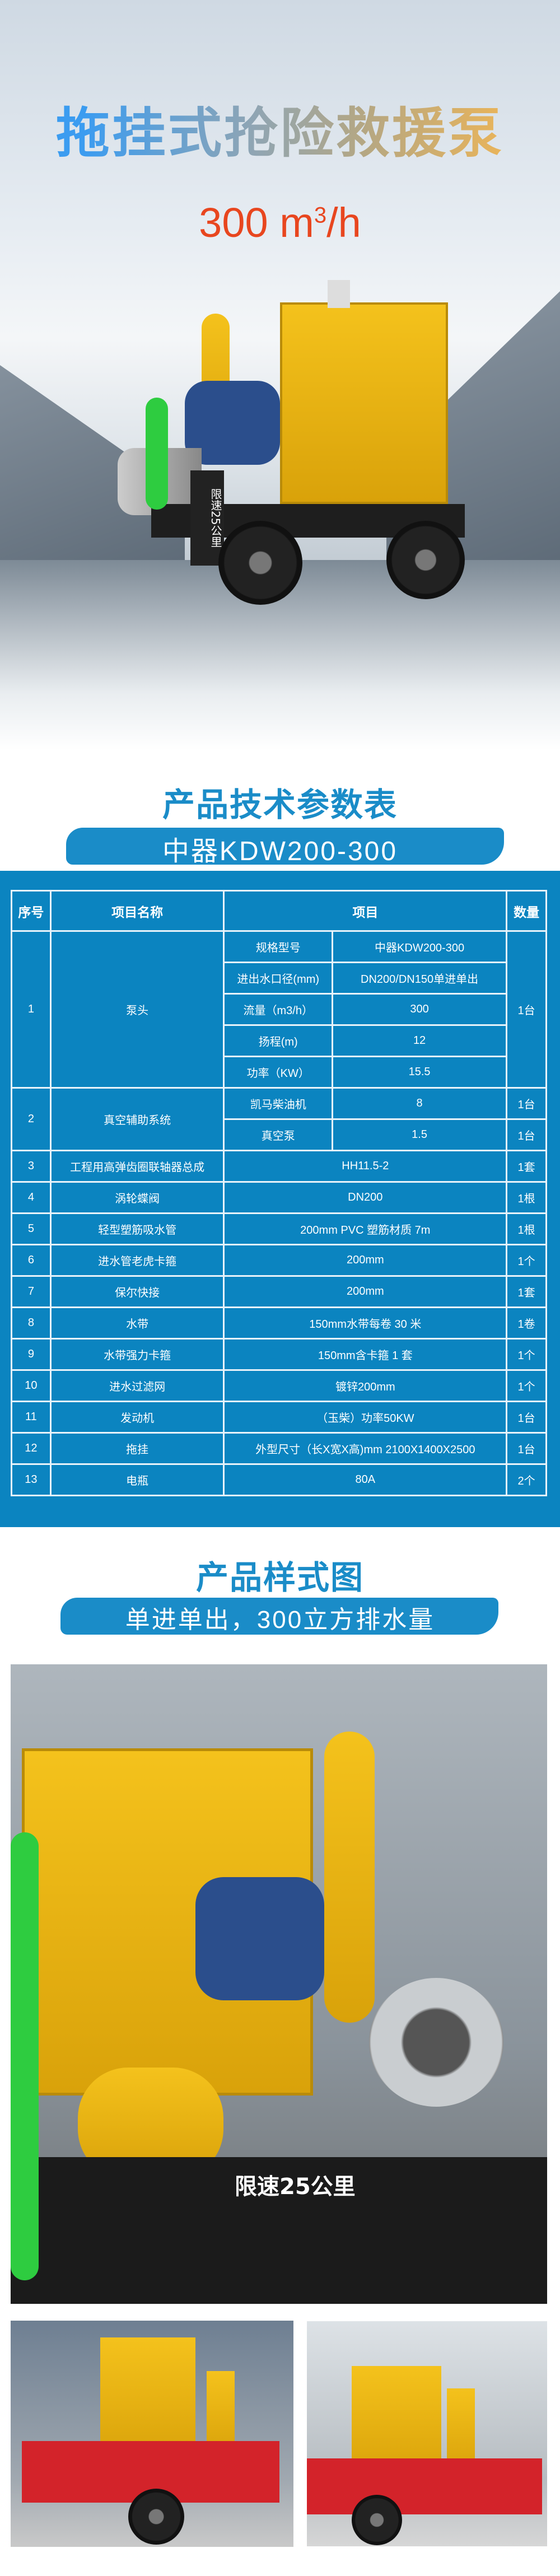 Image resolution: width=560 pixels, height=2576 pixels. What do you see at coordinates (32, 1449) in the screenshot?
I see `cell-no: 12` at bounding box center [32, 1449].